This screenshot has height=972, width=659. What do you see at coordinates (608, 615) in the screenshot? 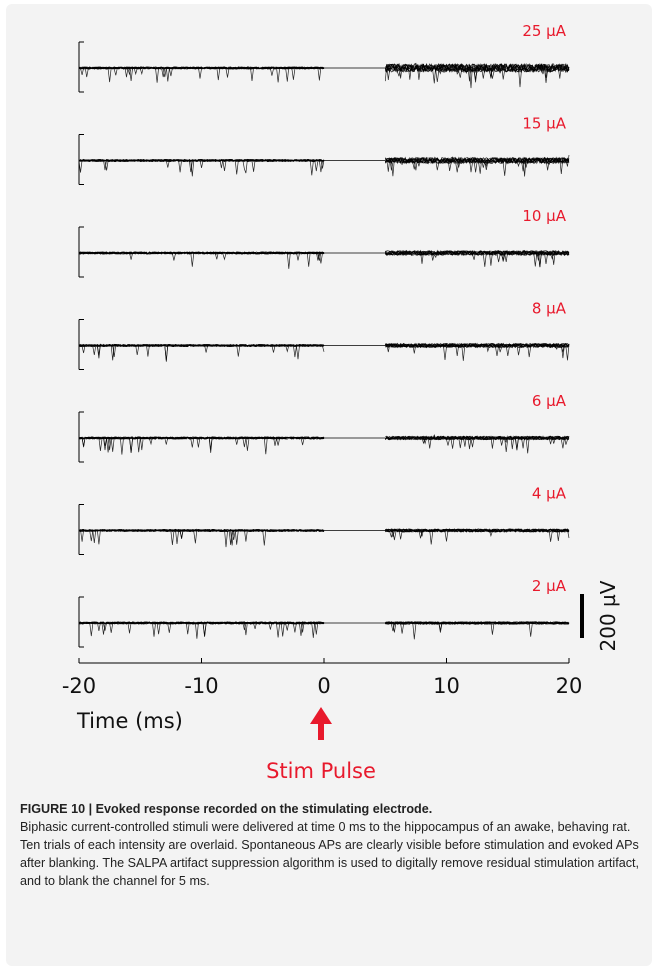
I see `scale-bar-label: 200 µV` at bounding box center [608, 615].